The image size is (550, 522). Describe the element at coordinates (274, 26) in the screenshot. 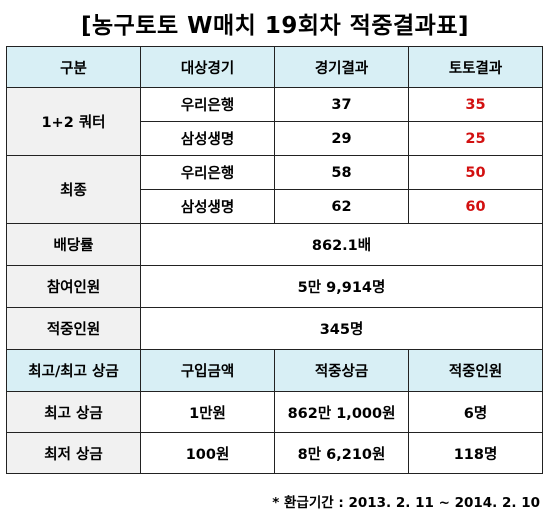

I see `page-title: [농구토토 W매치 19회차 적중결과표]` at that location.